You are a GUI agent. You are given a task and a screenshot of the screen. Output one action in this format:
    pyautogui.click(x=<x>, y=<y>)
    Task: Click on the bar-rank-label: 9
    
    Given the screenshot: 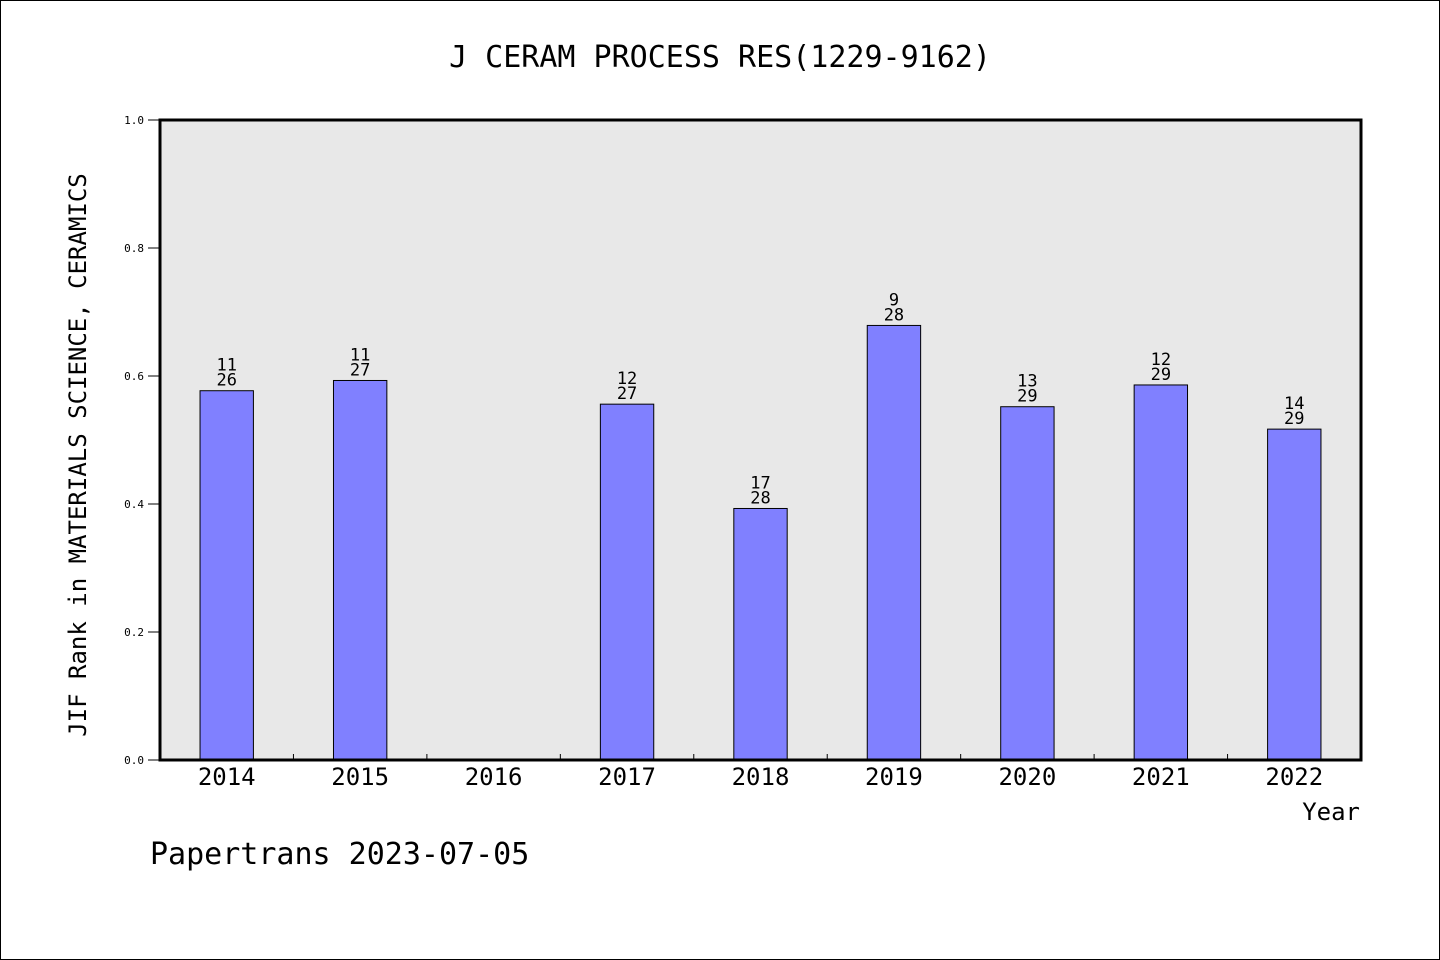 What is the action you would take?
    pyautogui.click(x=894, y=300)
    